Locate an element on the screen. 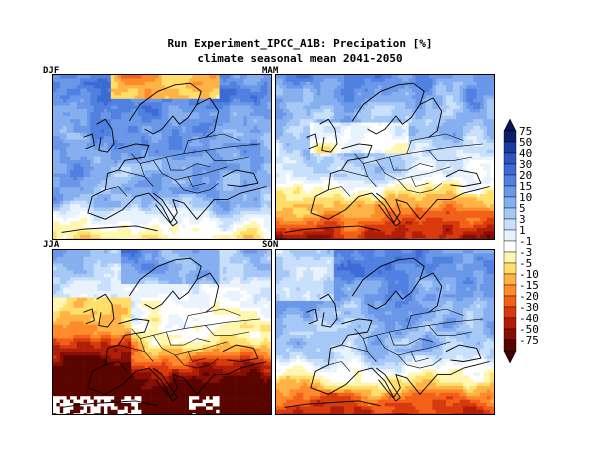 This screenshot has height=464, width=600. colorbar-tick-label: -30 is located at coordinates (529, 307).